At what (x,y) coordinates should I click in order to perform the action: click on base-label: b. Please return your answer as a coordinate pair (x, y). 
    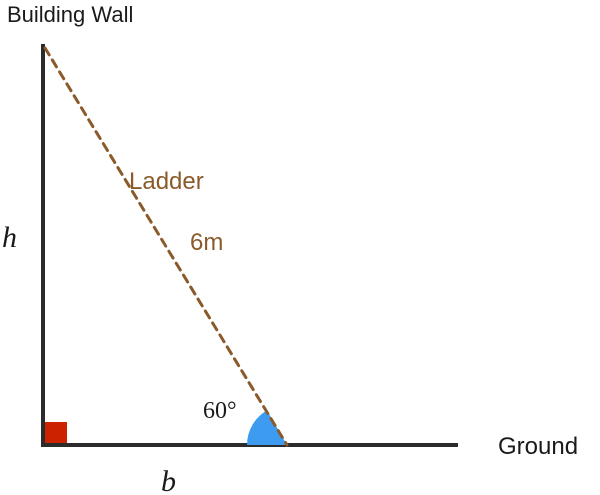
    Looking at the image, I should click on (168, 480).